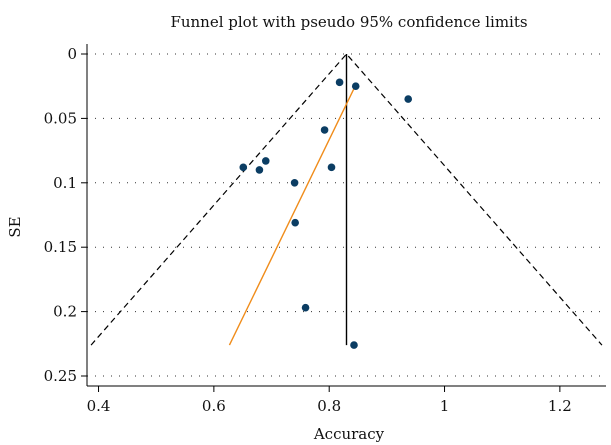 The height and width of the screenshot is (445, 611). What do you see at coordinates (214, 406) in the screenshot?
I see `x-tick-label: 0.6` at bounding box center [214, 406].